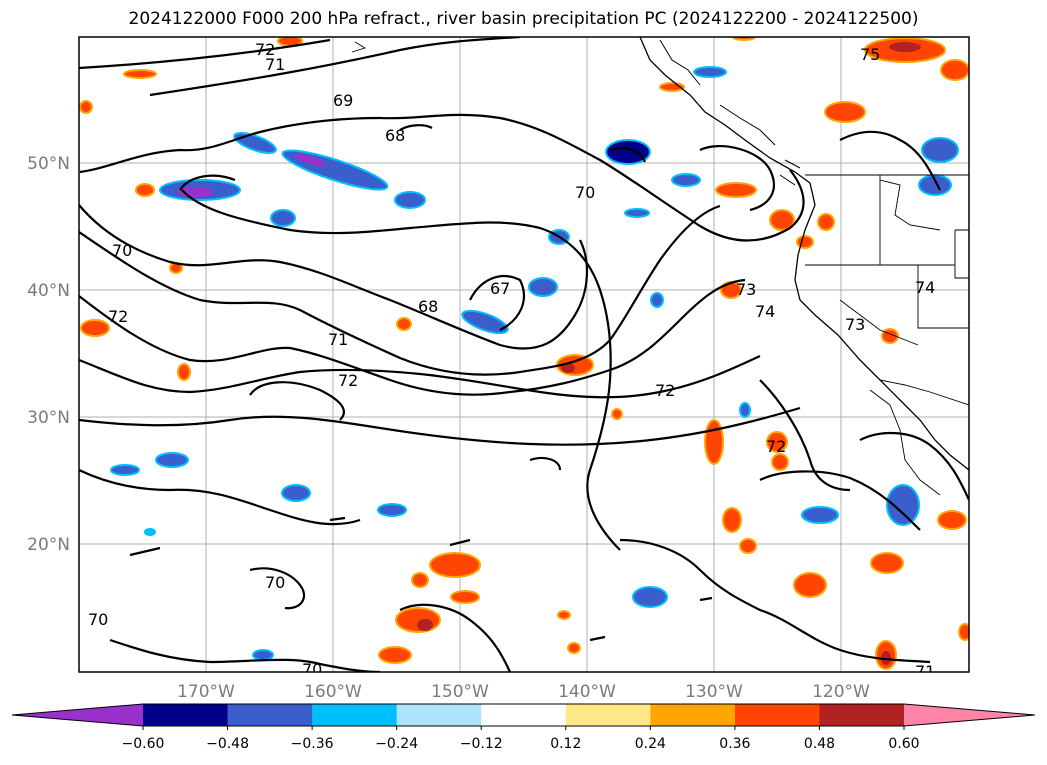 Image resolution: width=1047 pixels, height=765 pixels. What do you see at coordinates (500, 288) in the screenshot?
I see `contour-label: 67` at bounding box center [500, 288].